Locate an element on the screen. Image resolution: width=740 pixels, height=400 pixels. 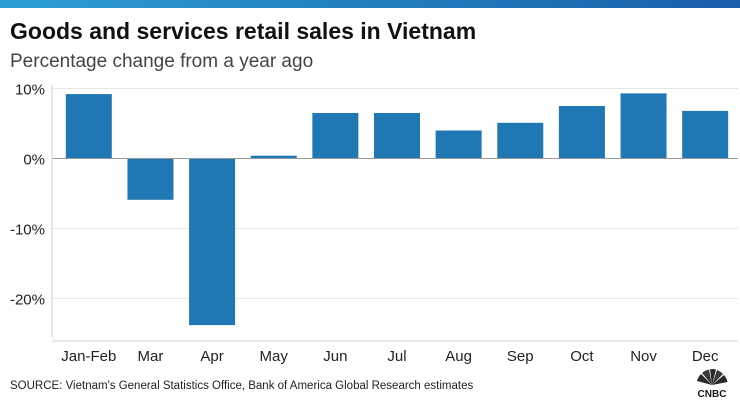
x-tick-label: Sep is located at coordinates (520, 356).